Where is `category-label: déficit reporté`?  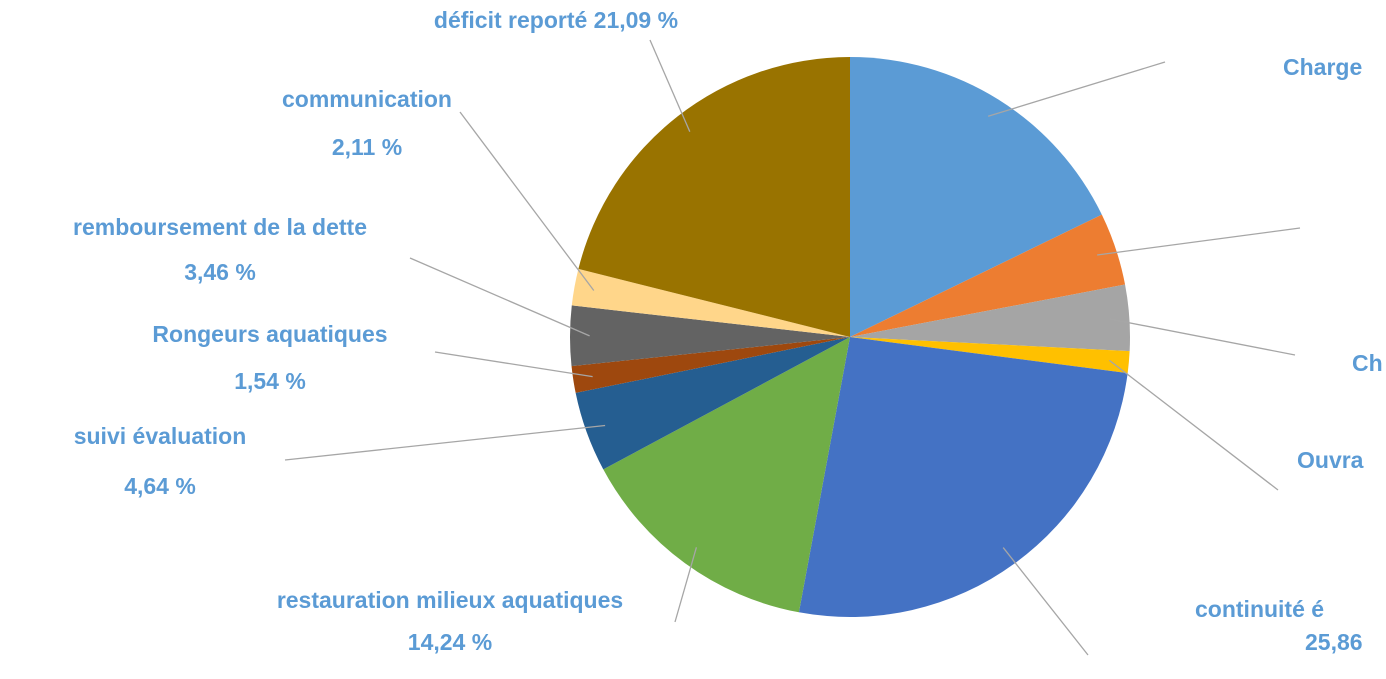 category-label: déficit reporté is located at coordinates (510, 20).